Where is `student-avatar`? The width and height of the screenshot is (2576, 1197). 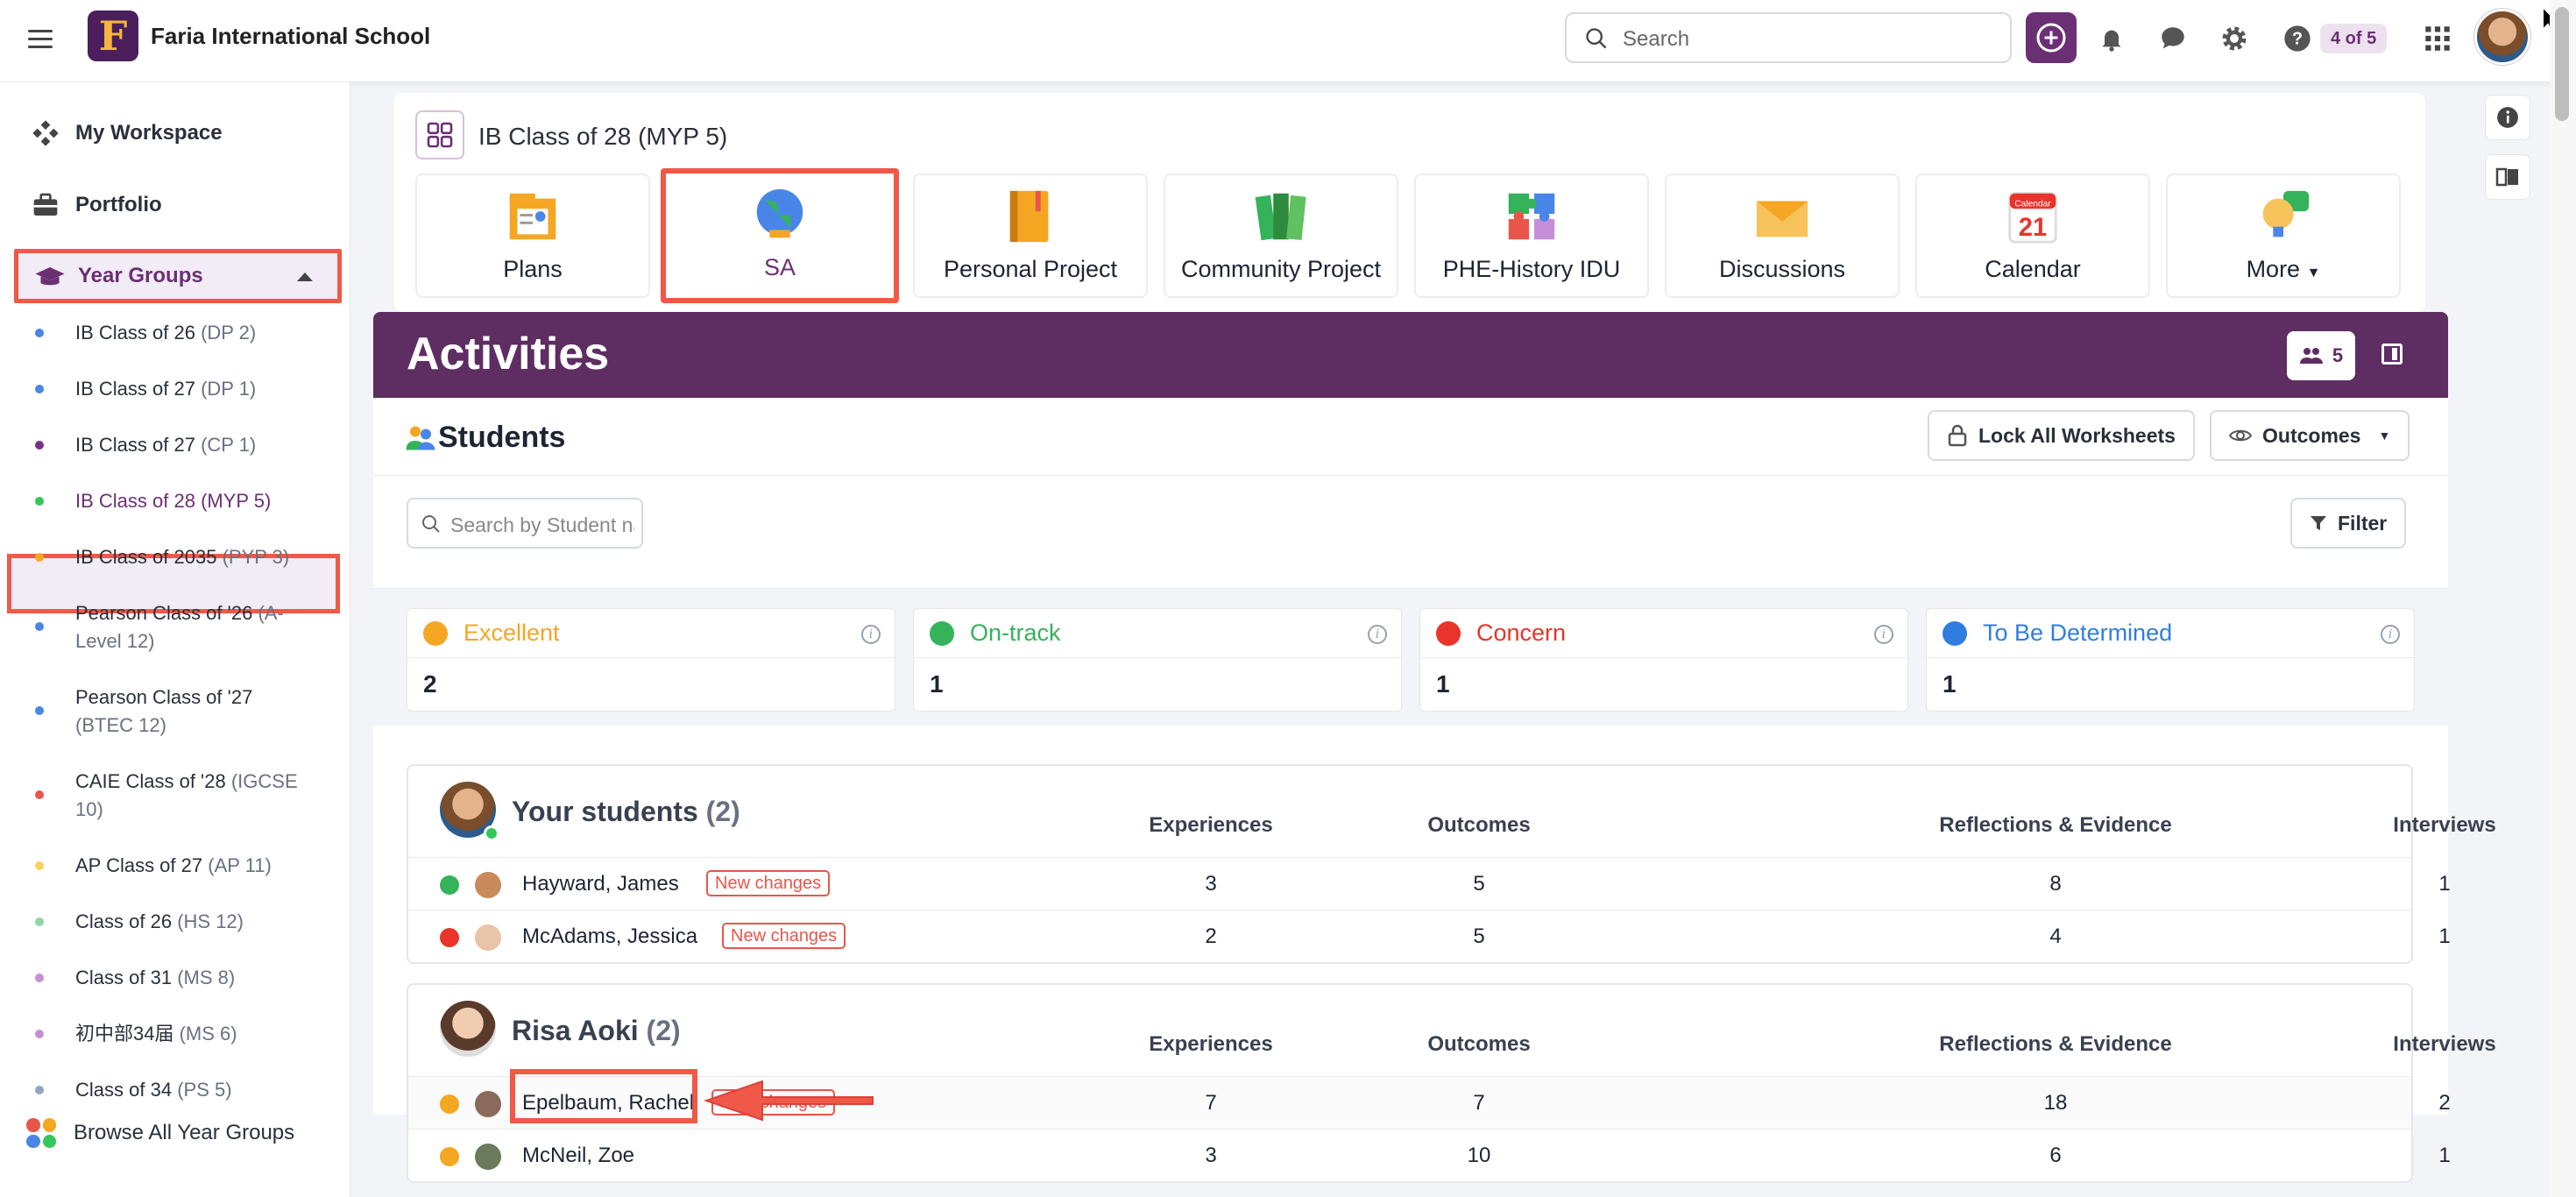
student-avatar is located at coordinates (488, 885).